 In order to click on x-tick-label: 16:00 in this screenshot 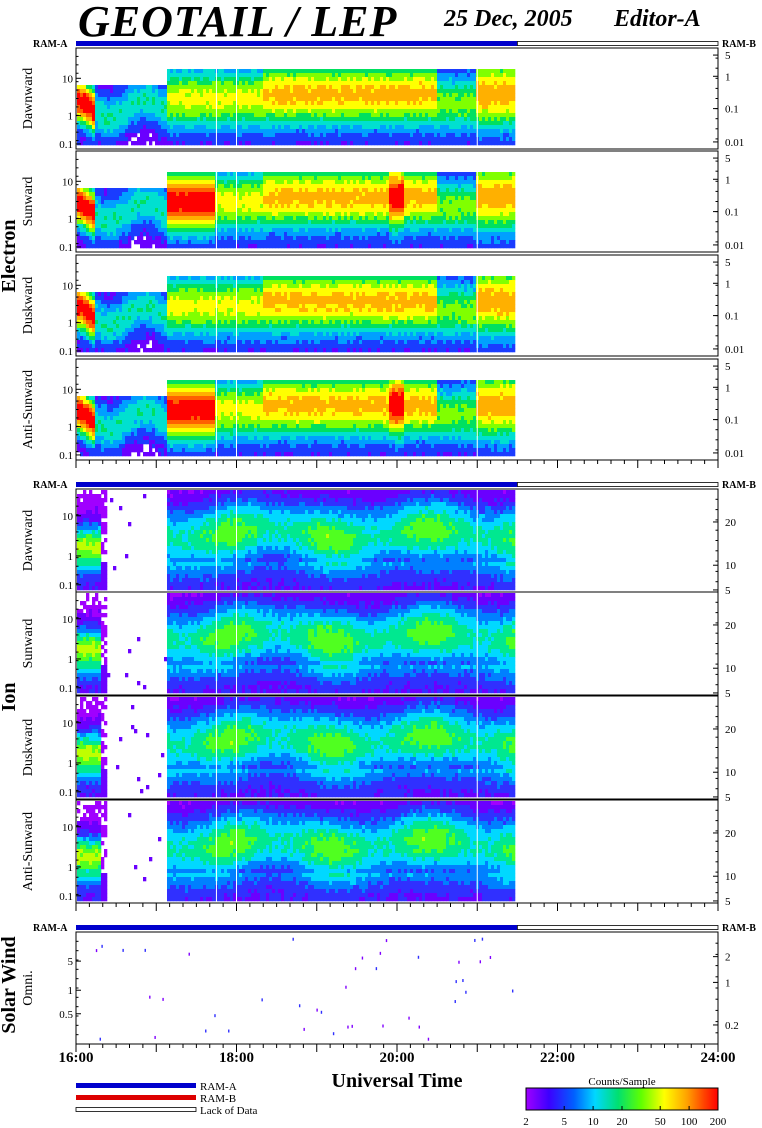, I will do `click(76, 1058)`.